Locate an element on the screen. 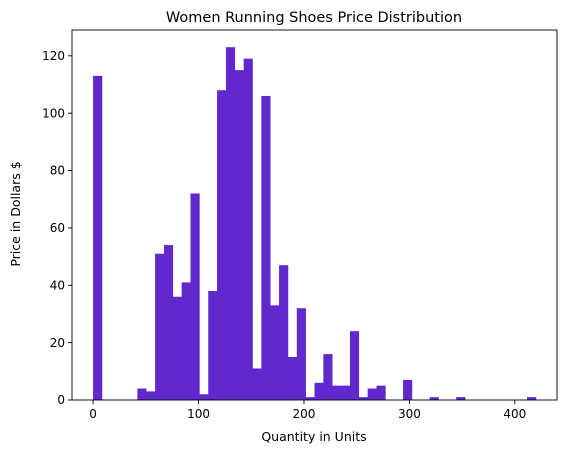  y-axis-label: Price in Dollars $ is located at coordinates (15, 213).